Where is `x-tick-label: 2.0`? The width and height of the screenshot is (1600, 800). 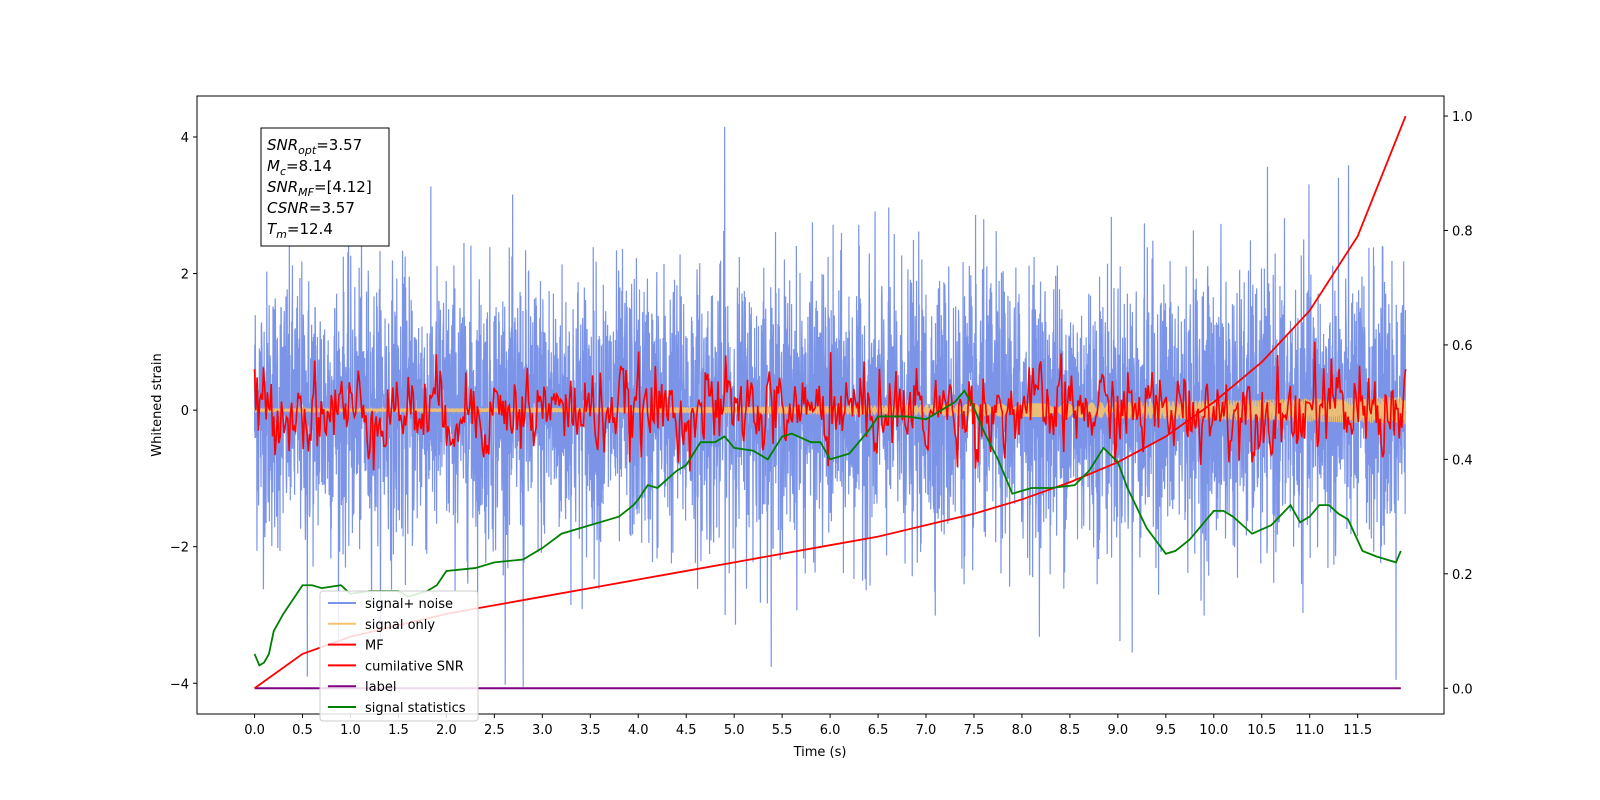 x-tick-label: 2.0 is located at coordinates (446, 730).